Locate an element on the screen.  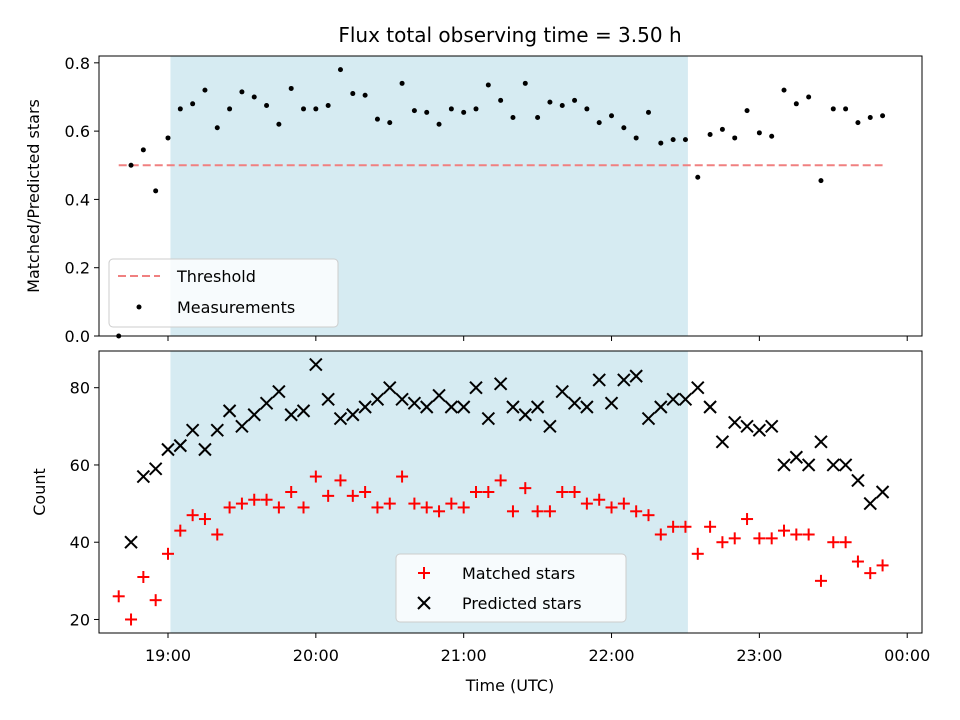
legend-matched-swatch is located at coordinates (424, 573).